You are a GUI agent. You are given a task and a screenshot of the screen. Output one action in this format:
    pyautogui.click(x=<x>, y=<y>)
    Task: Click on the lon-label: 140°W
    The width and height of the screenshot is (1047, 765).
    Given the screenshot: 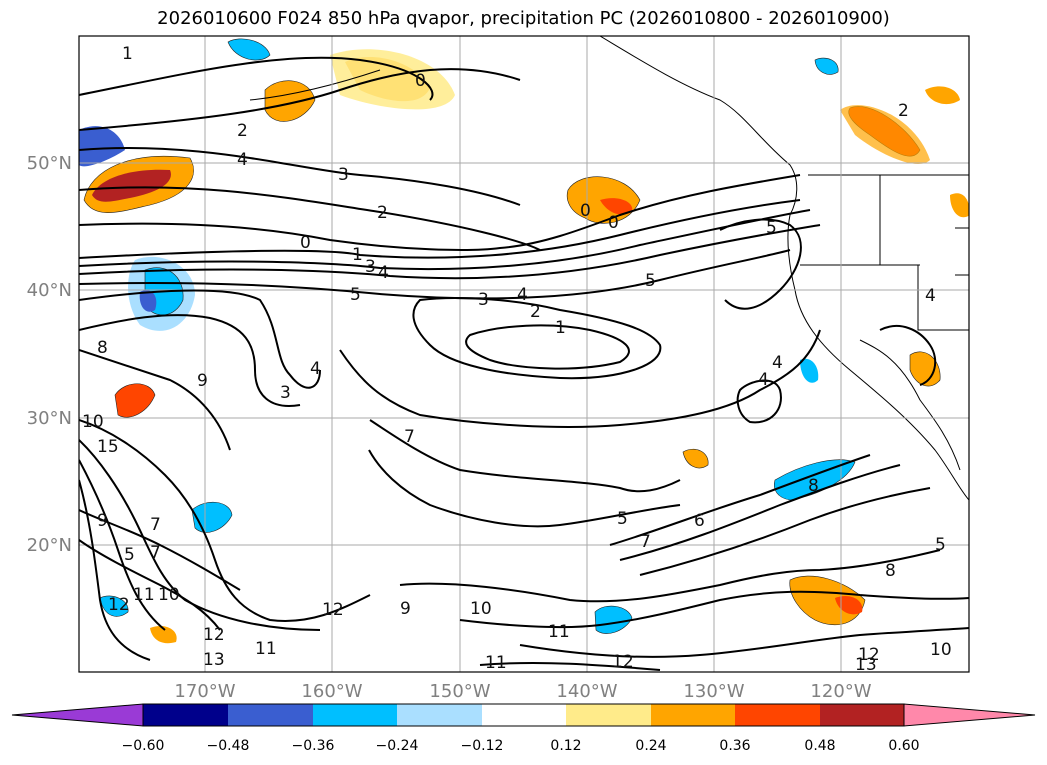 What is the action you would take?
    pyautogui.click(x=586, y=691)
    